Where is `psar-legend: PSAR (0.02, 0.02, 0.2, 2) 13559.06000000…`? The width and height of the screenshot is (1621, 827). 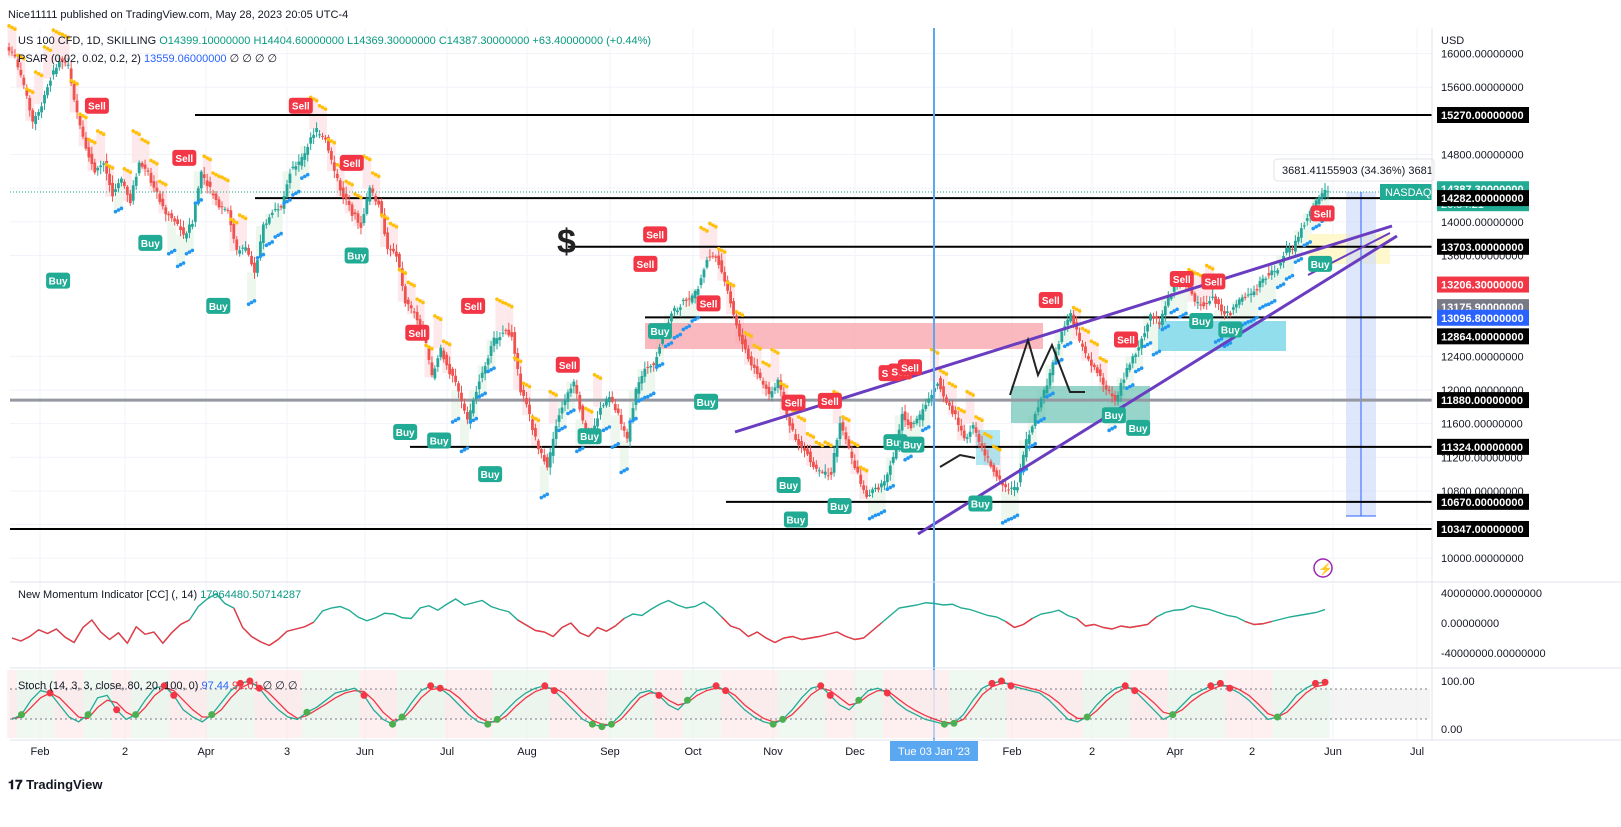 psar-legend: PSAR (0.02, 0.02, 0.2, 2) 13559.06000000… is located at coordinates (147, 58).